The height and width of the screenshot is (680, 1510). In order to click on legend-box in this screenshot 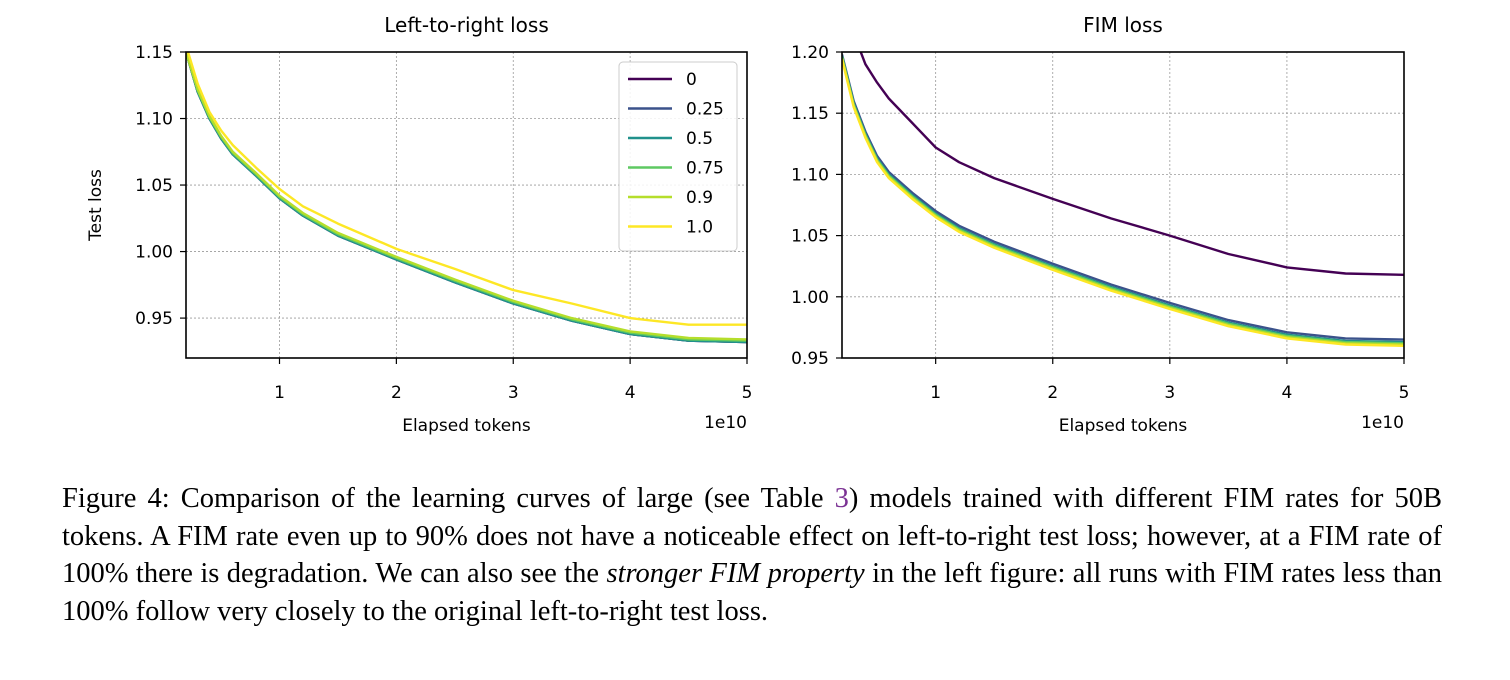, I will do `click(678, 156)`.